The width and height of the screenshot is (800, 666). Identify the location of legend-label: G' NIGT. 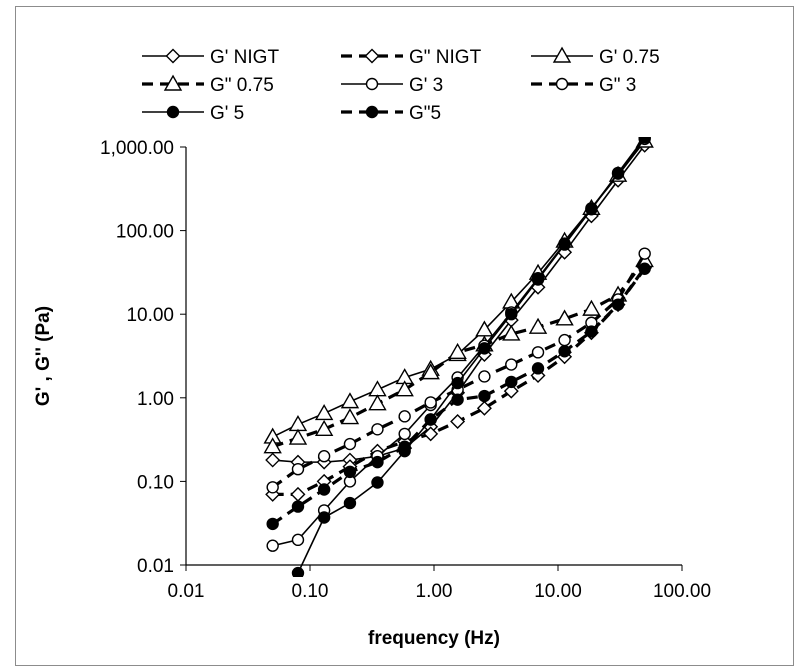
(244, 57).